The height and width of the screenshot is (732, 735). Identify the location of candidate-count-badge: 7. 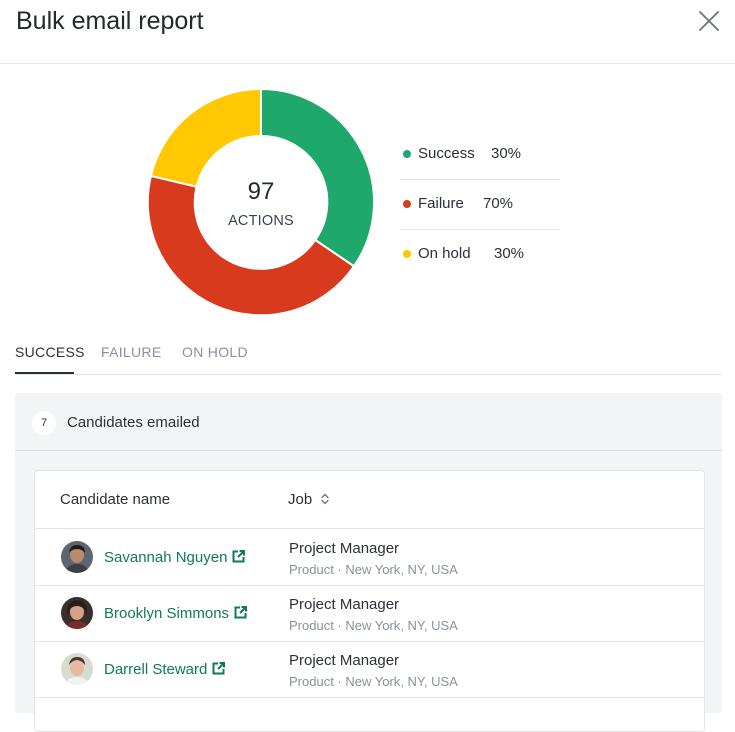
(44, 423).